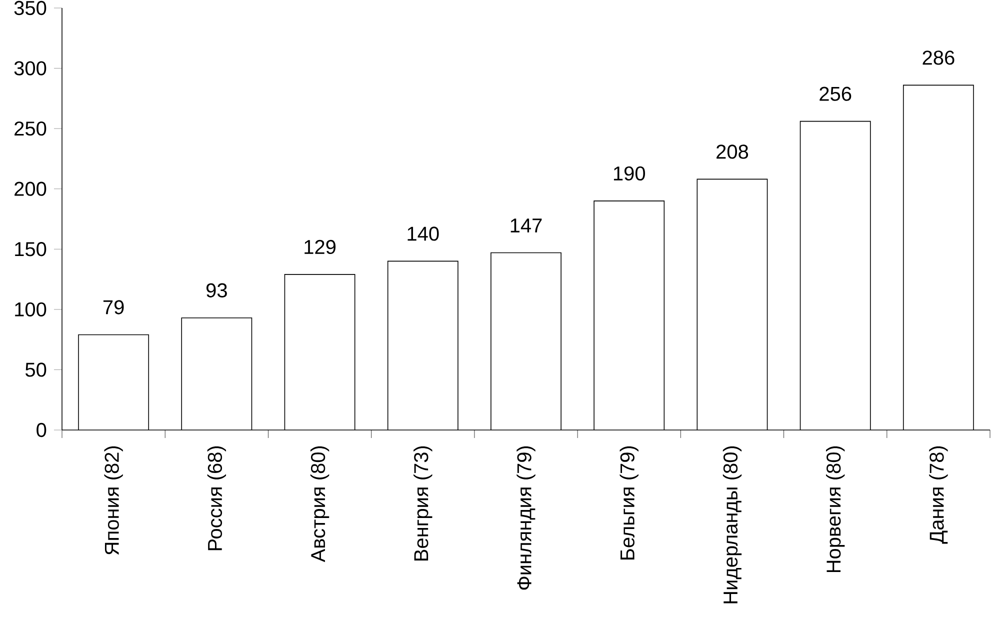 Image resolution: width=1000 pixels, height=635 pixels. What do you see at coordinates (526, 518) in the screenshot?
I see `x-tick-label: Финляндия (79)` at bounding box center [526, 518].